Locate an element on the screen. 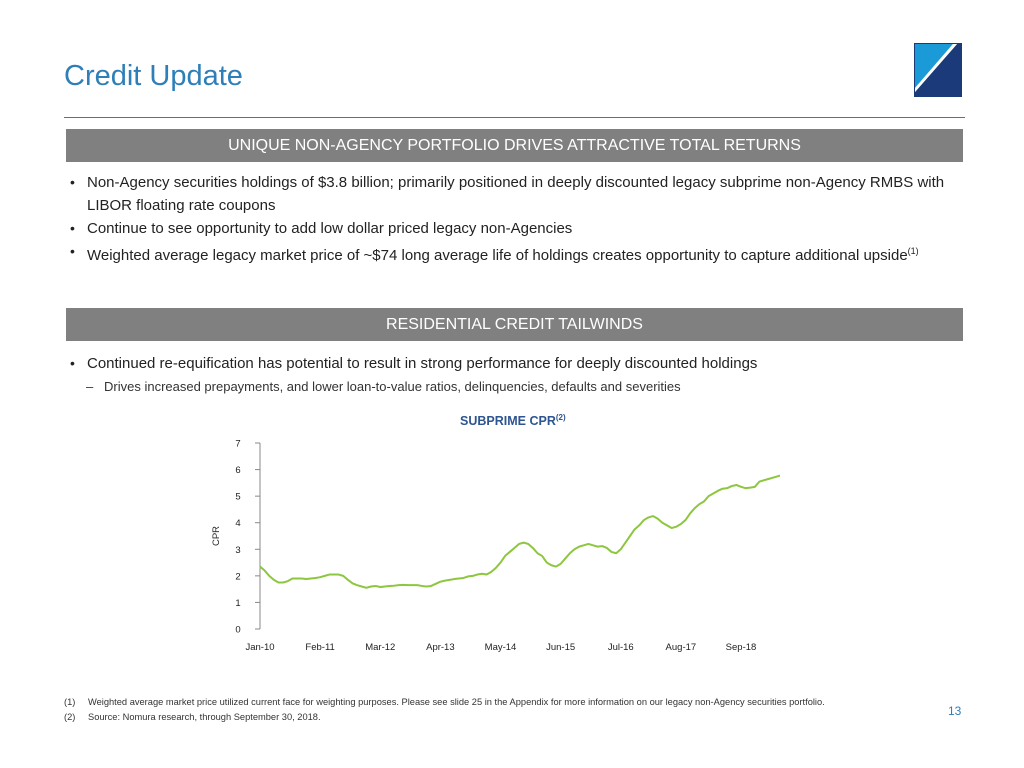  title-divider is located at coordinates (514, 117).